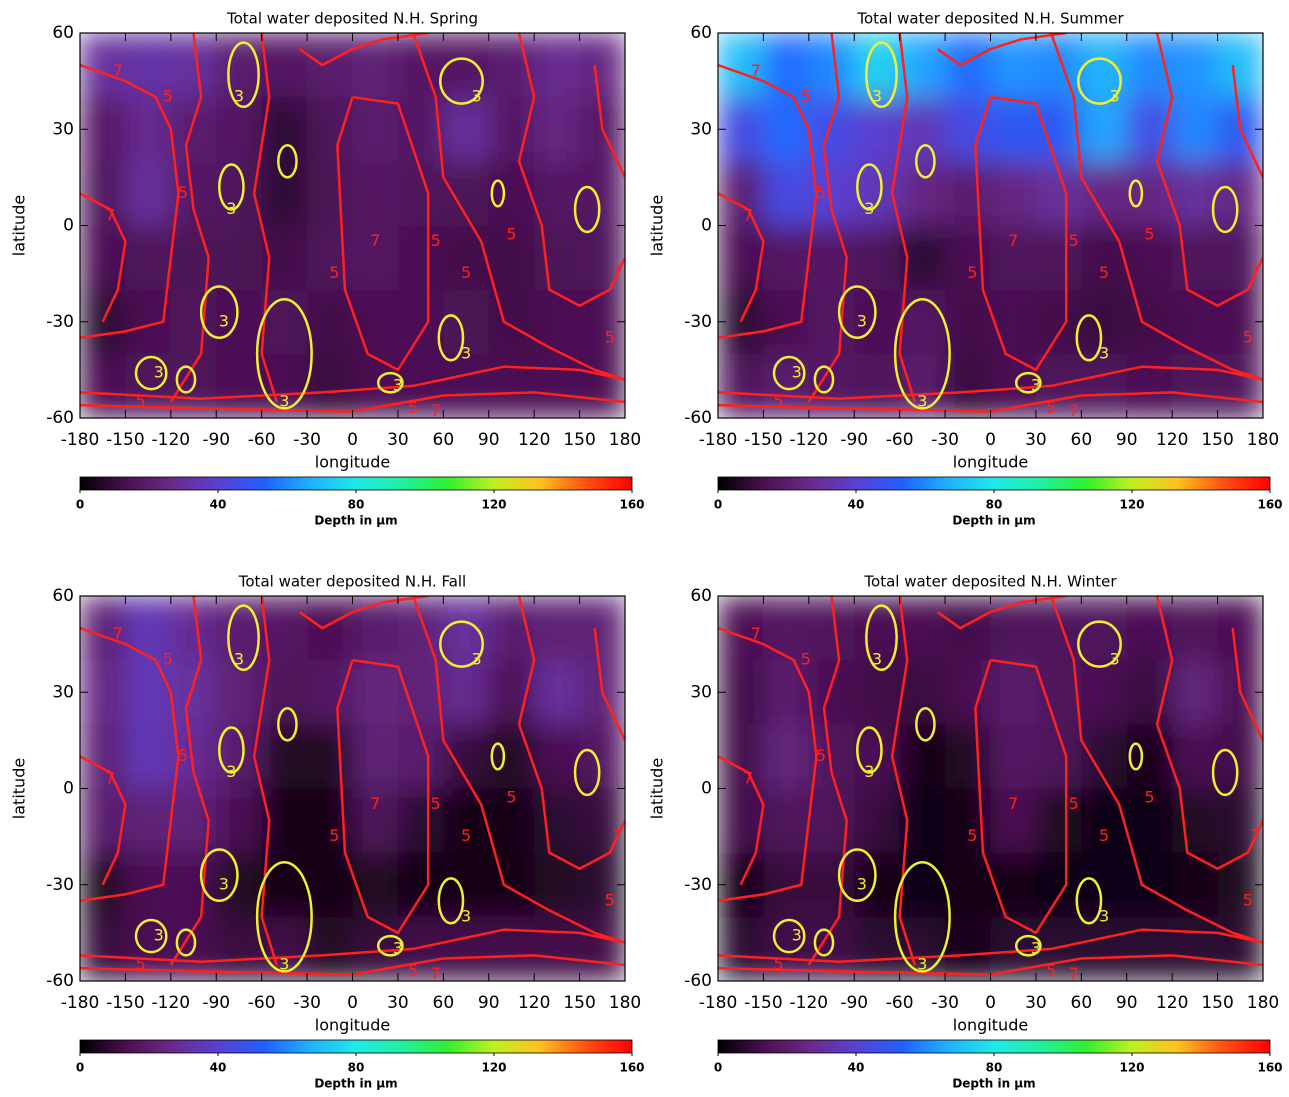 This screenshot has width=1289, height=1097. What do you see at coordinates (80, 1003) in the screenshot?
I see `x-tick-label: -180` at bounding box center [80, 1003].